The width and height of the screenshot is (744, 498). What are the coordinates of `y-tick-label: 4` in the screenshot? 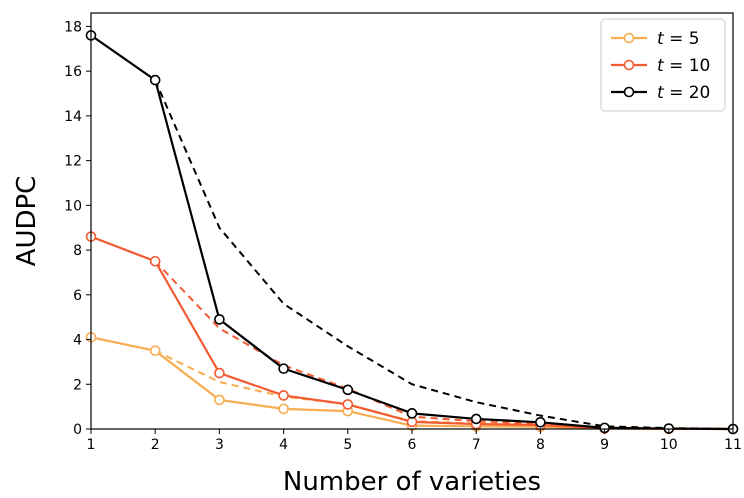 It's located at (77, 341).